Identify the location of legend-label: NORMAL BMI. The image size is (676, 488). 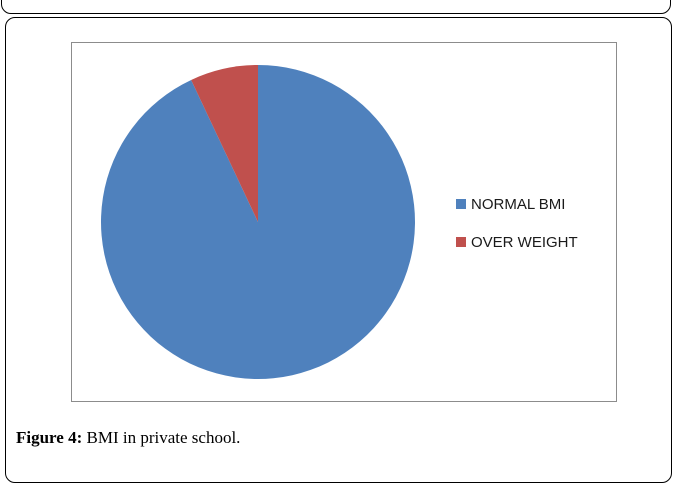
(518, 204).